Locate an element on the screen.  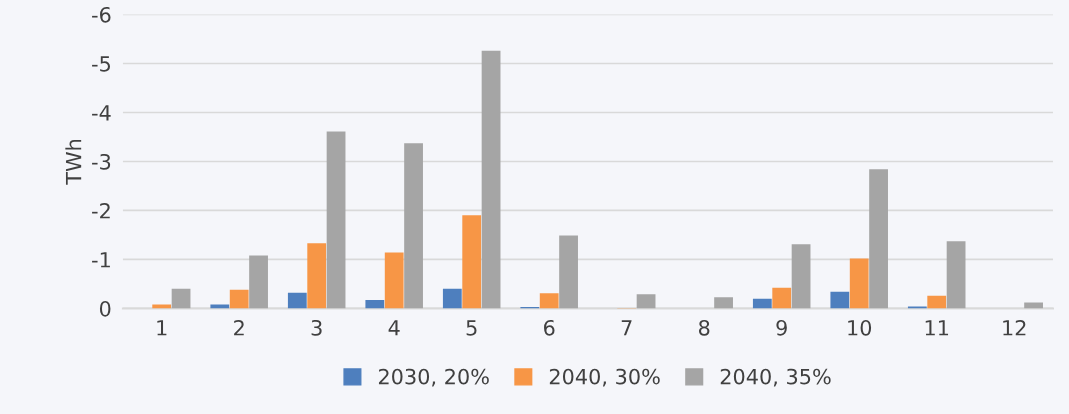
x-tick-label: 7 is located at coordinates (626, 328).